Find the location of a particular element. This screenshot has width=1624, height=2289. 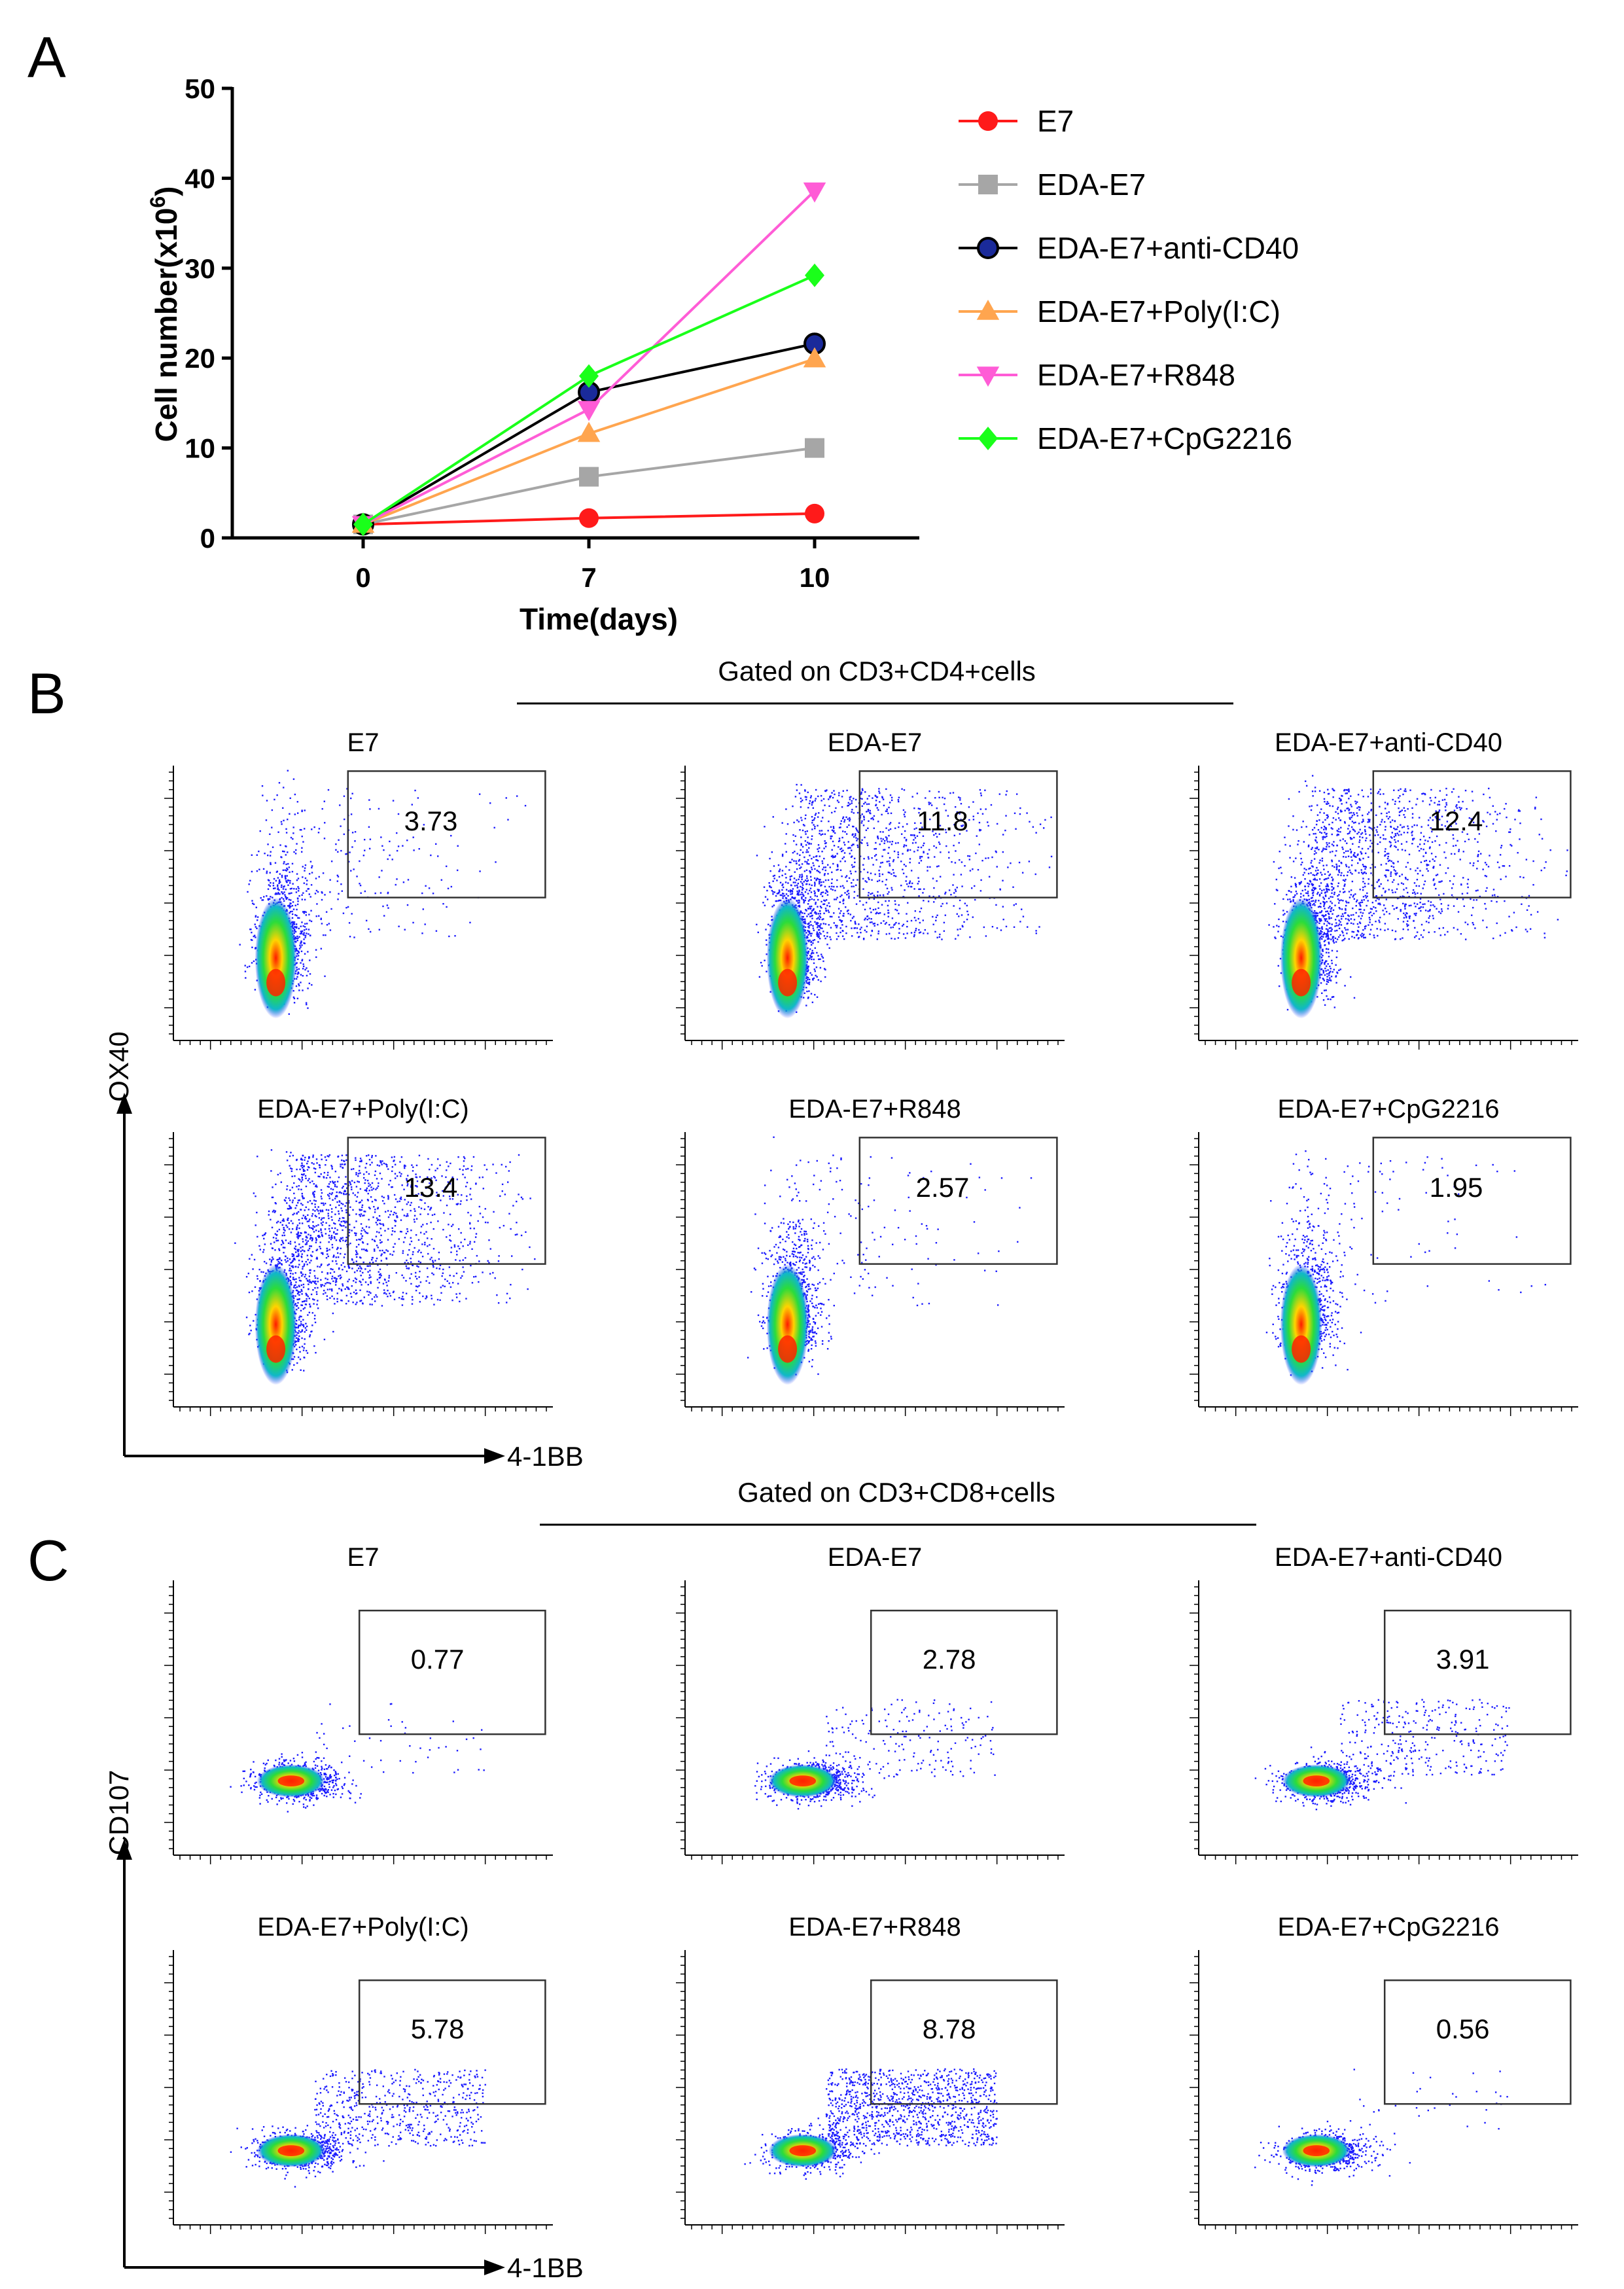

x-tick-label: 10 is located at coordinates (815, 577).